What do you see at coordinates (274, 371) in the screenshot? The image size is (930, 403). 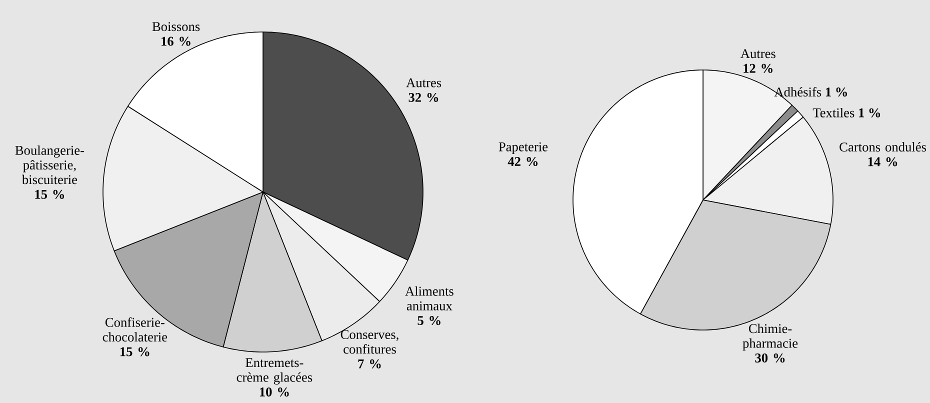 I see `slice-label: Entremets-crème glacées` at bounding box center [274, 371].